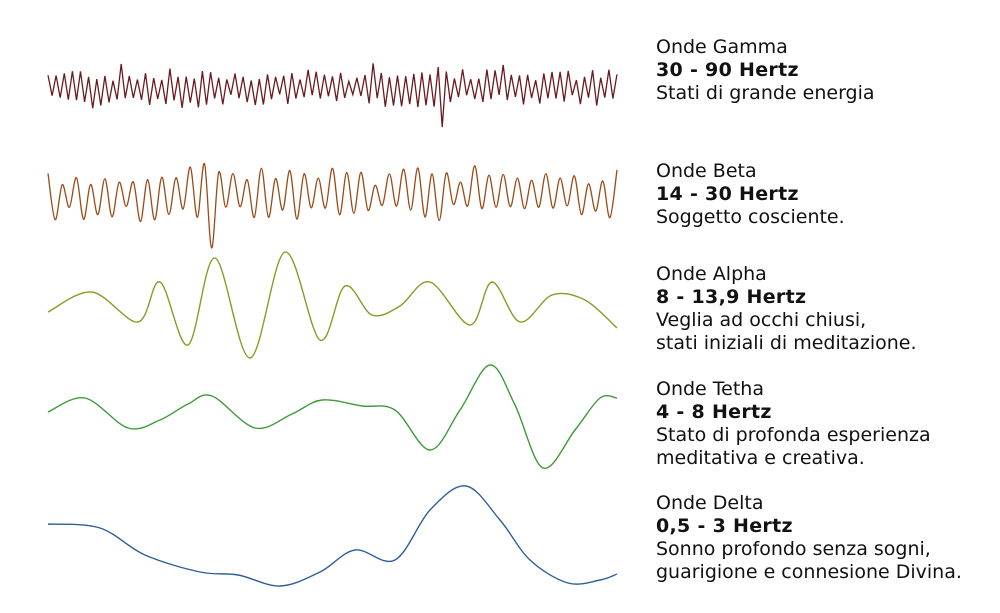  I want to click on theta-frequency: 4 - 8 Hertz, so click(714, 412).